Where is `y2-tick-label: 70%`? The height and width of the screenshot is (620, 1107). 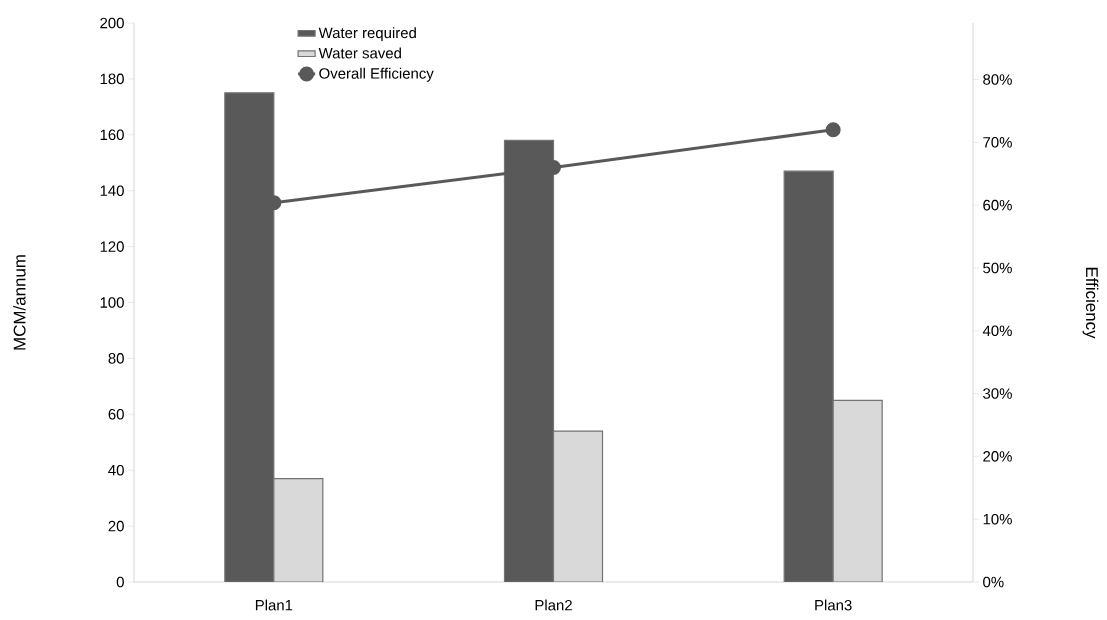
y2-tick-label: 70% is located at coordinates (997, 142).